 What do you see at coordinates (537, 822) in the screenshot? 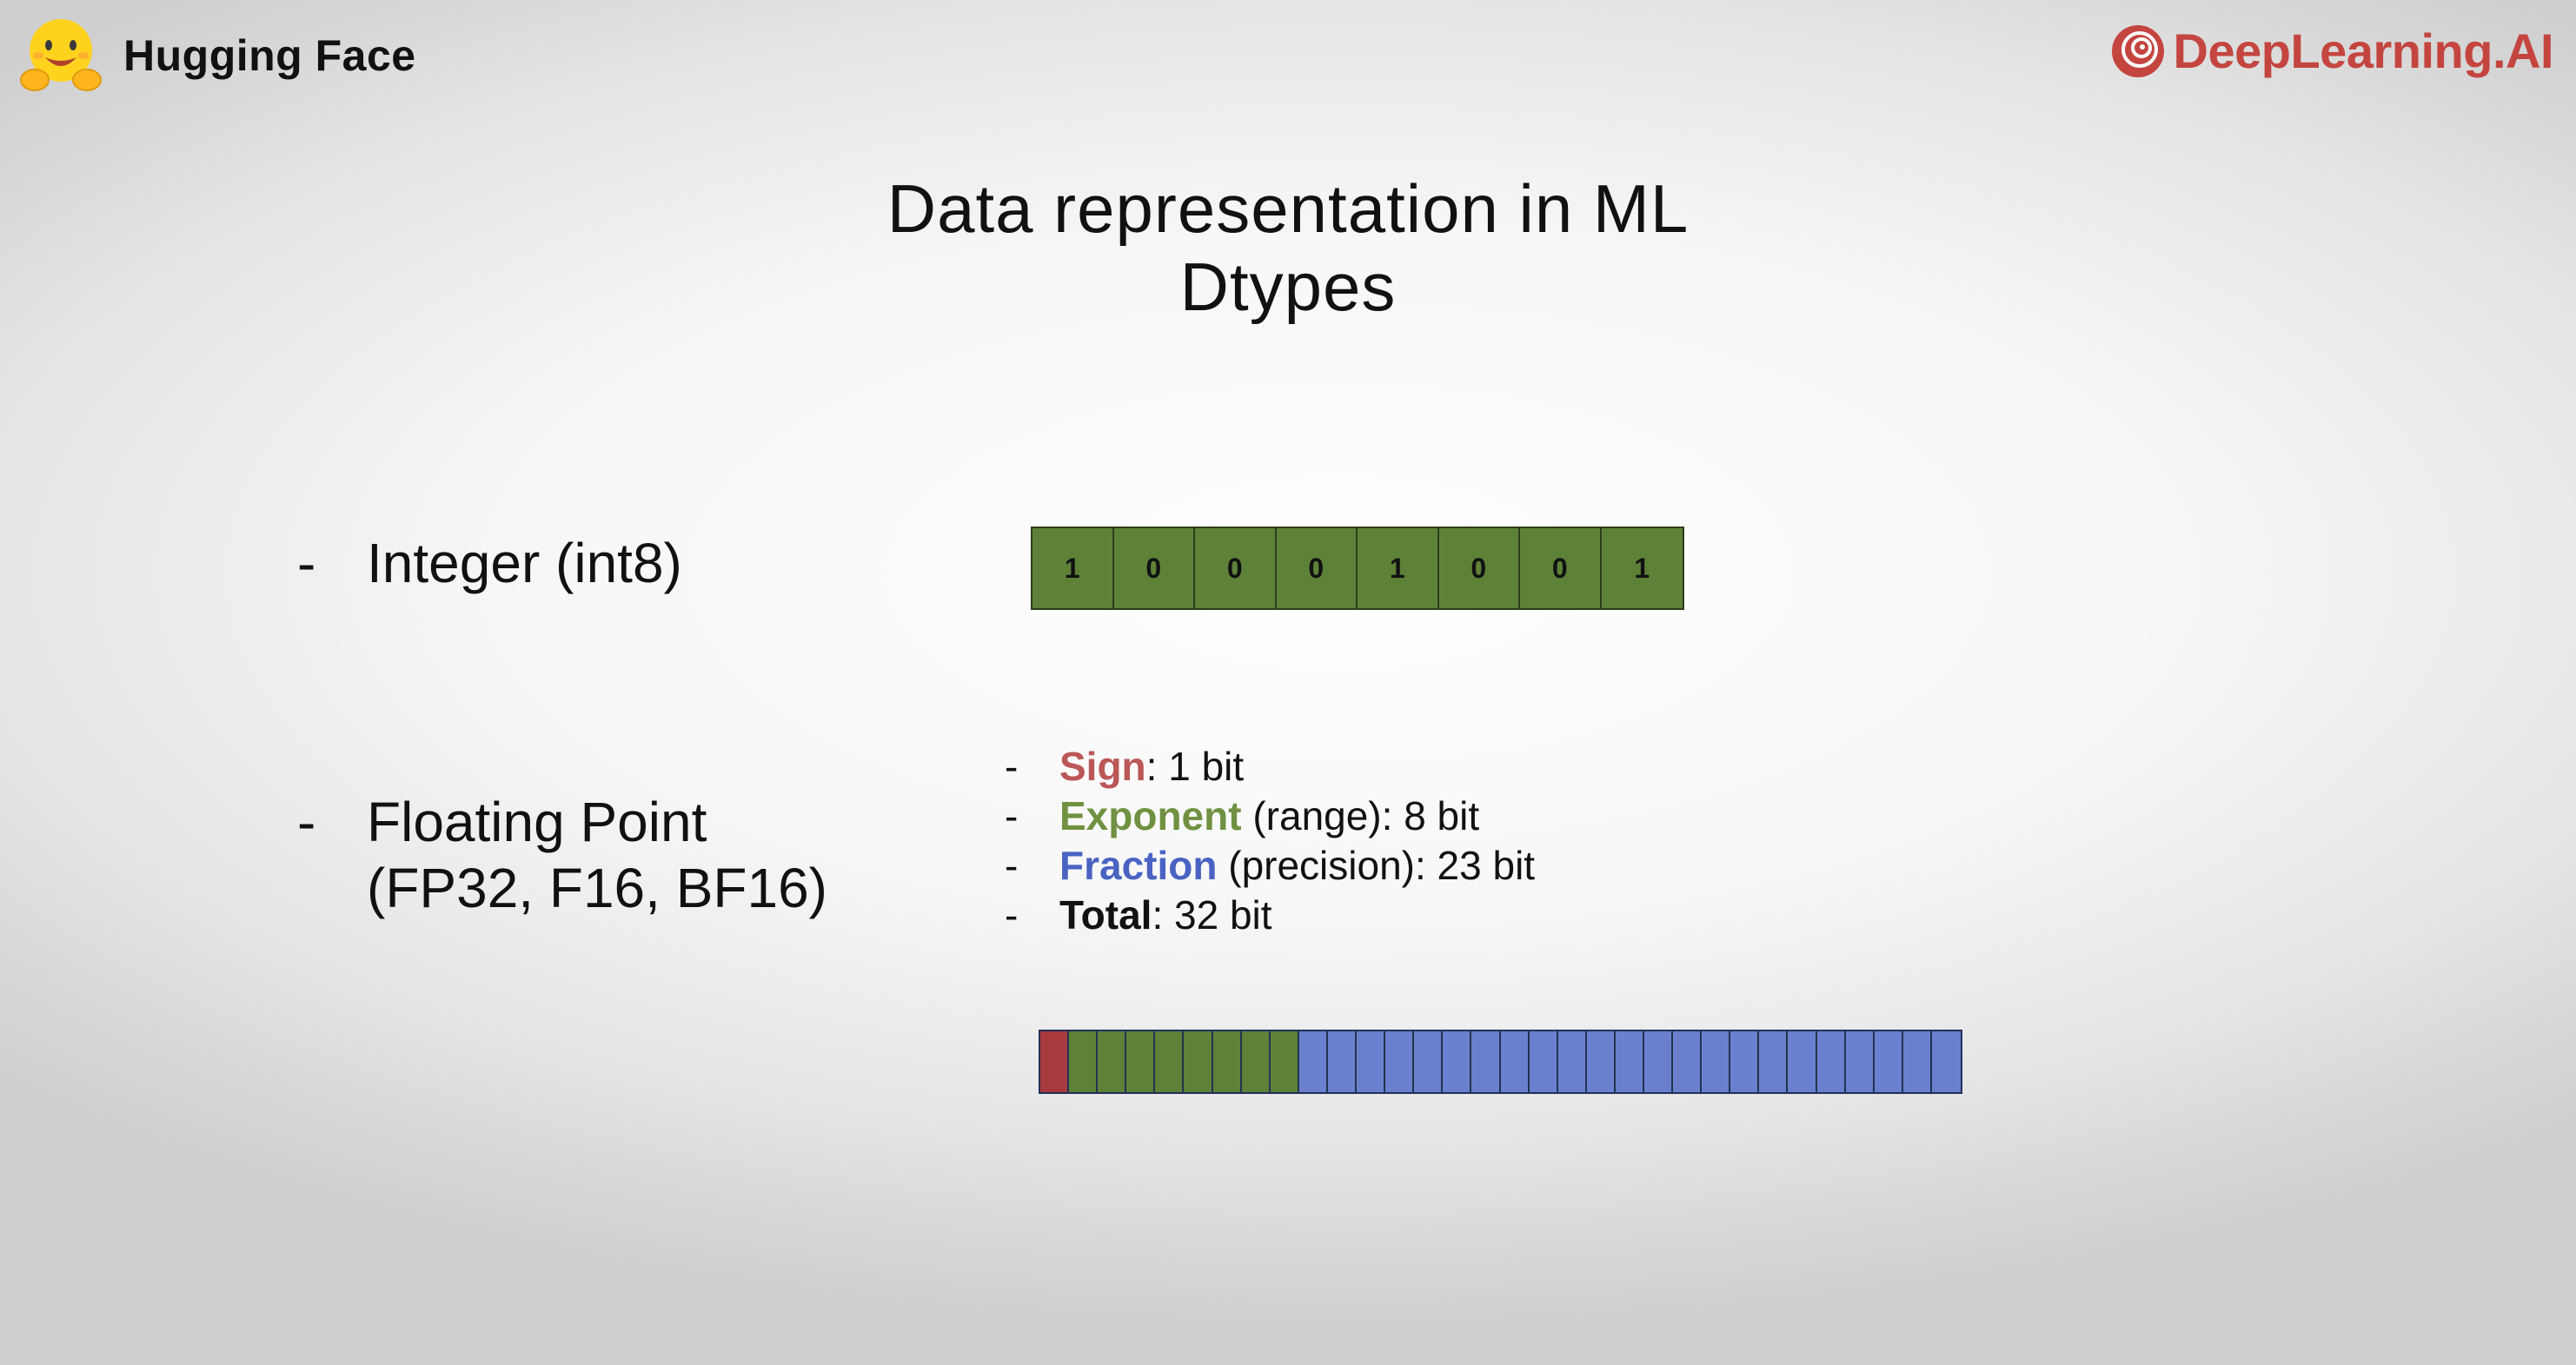
I see `floating-point-label-line1: Floating Point` at bounding box center [537, 822].